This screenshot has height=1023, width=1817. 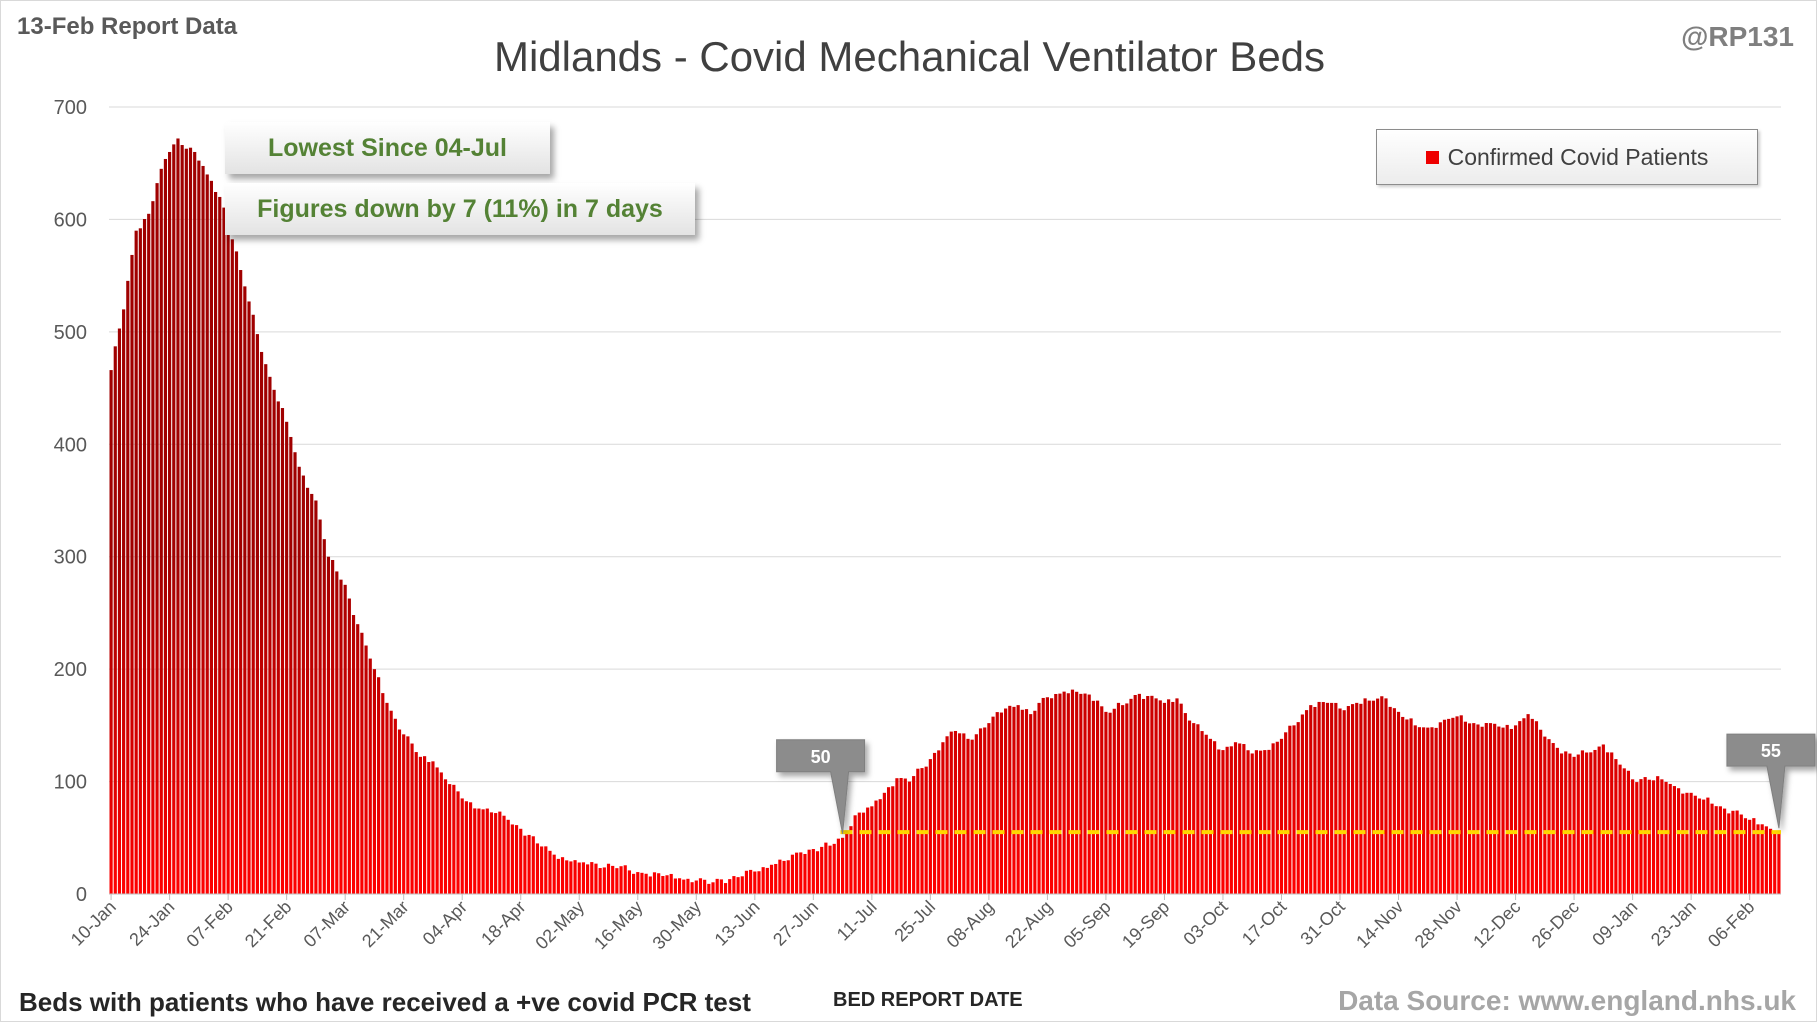 I want to click on x-tick-label: 27-Jun, so click(x=795, y=923).